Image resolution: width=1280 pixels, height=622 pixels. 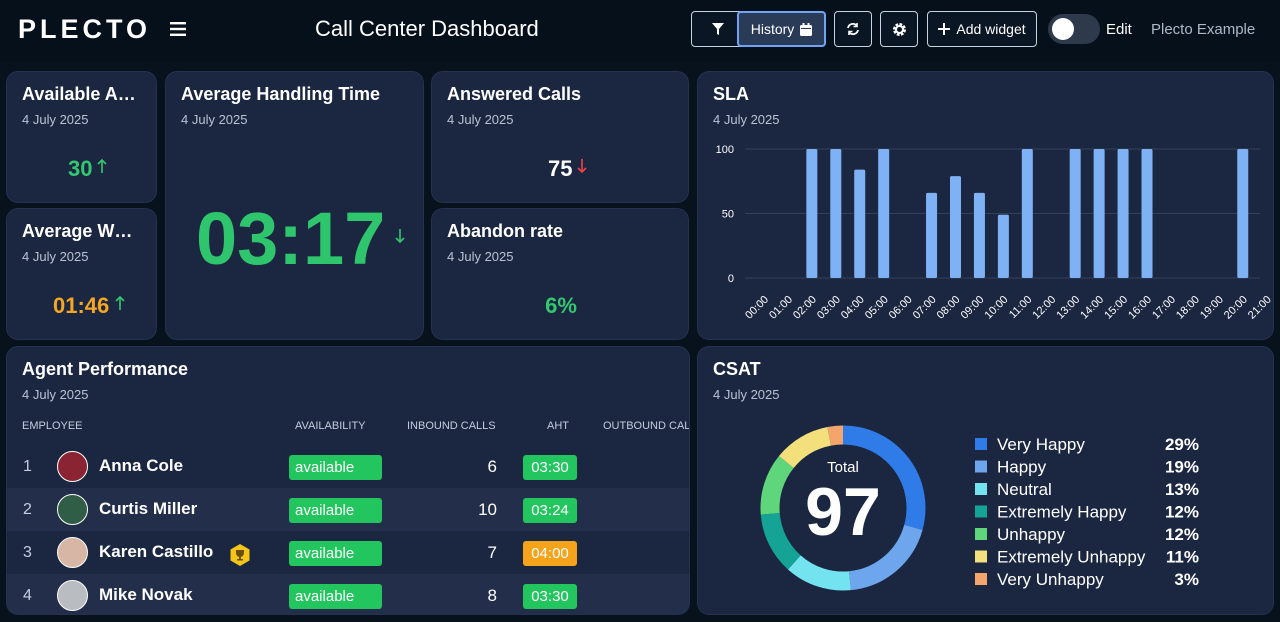 I want to click on history-button: History, so click(x=781, y=29).